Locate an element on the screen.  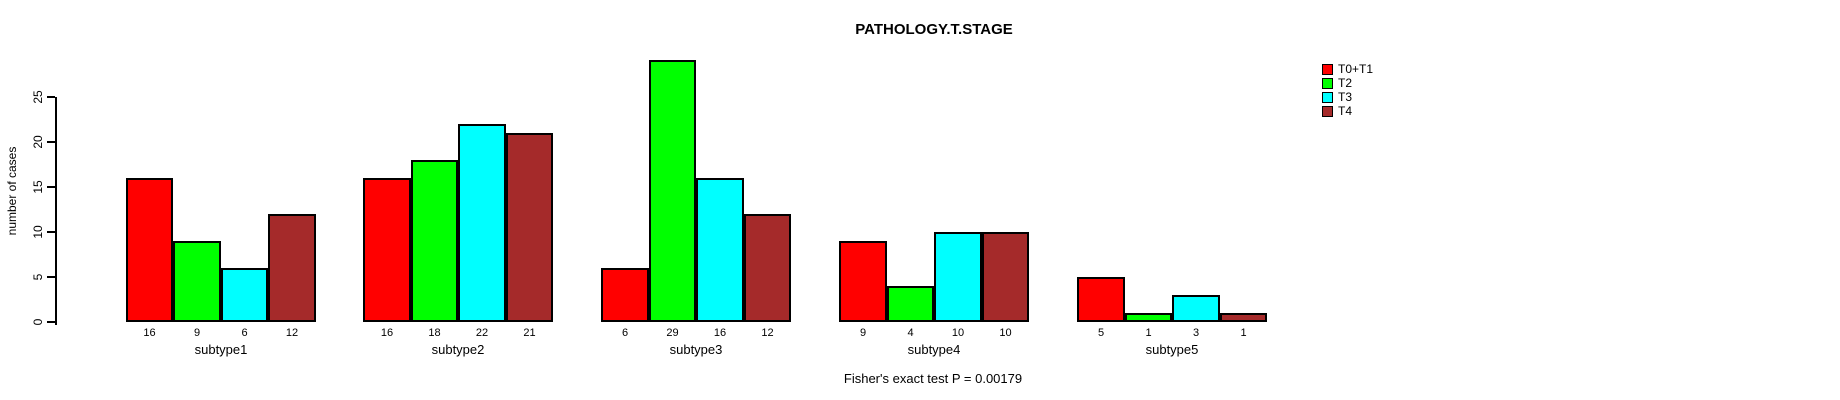
legend-label: T3 is located at coordinates (1345, 97).